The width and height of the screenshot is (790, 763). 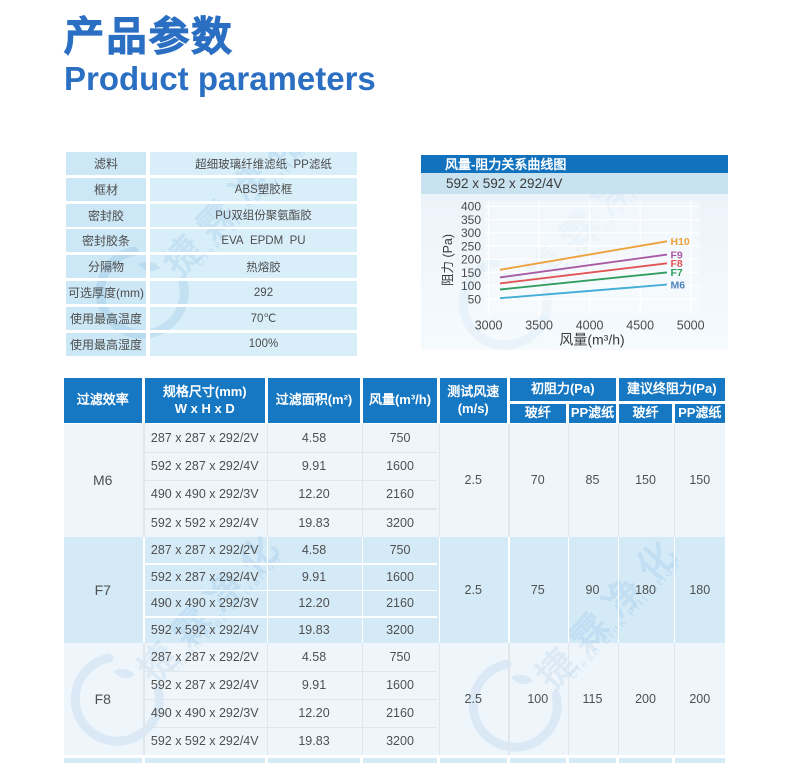 What do you see at coordinates (677, 273) in the screenshot?
I see `svg-text: F7` at bounding box center [677, 273].